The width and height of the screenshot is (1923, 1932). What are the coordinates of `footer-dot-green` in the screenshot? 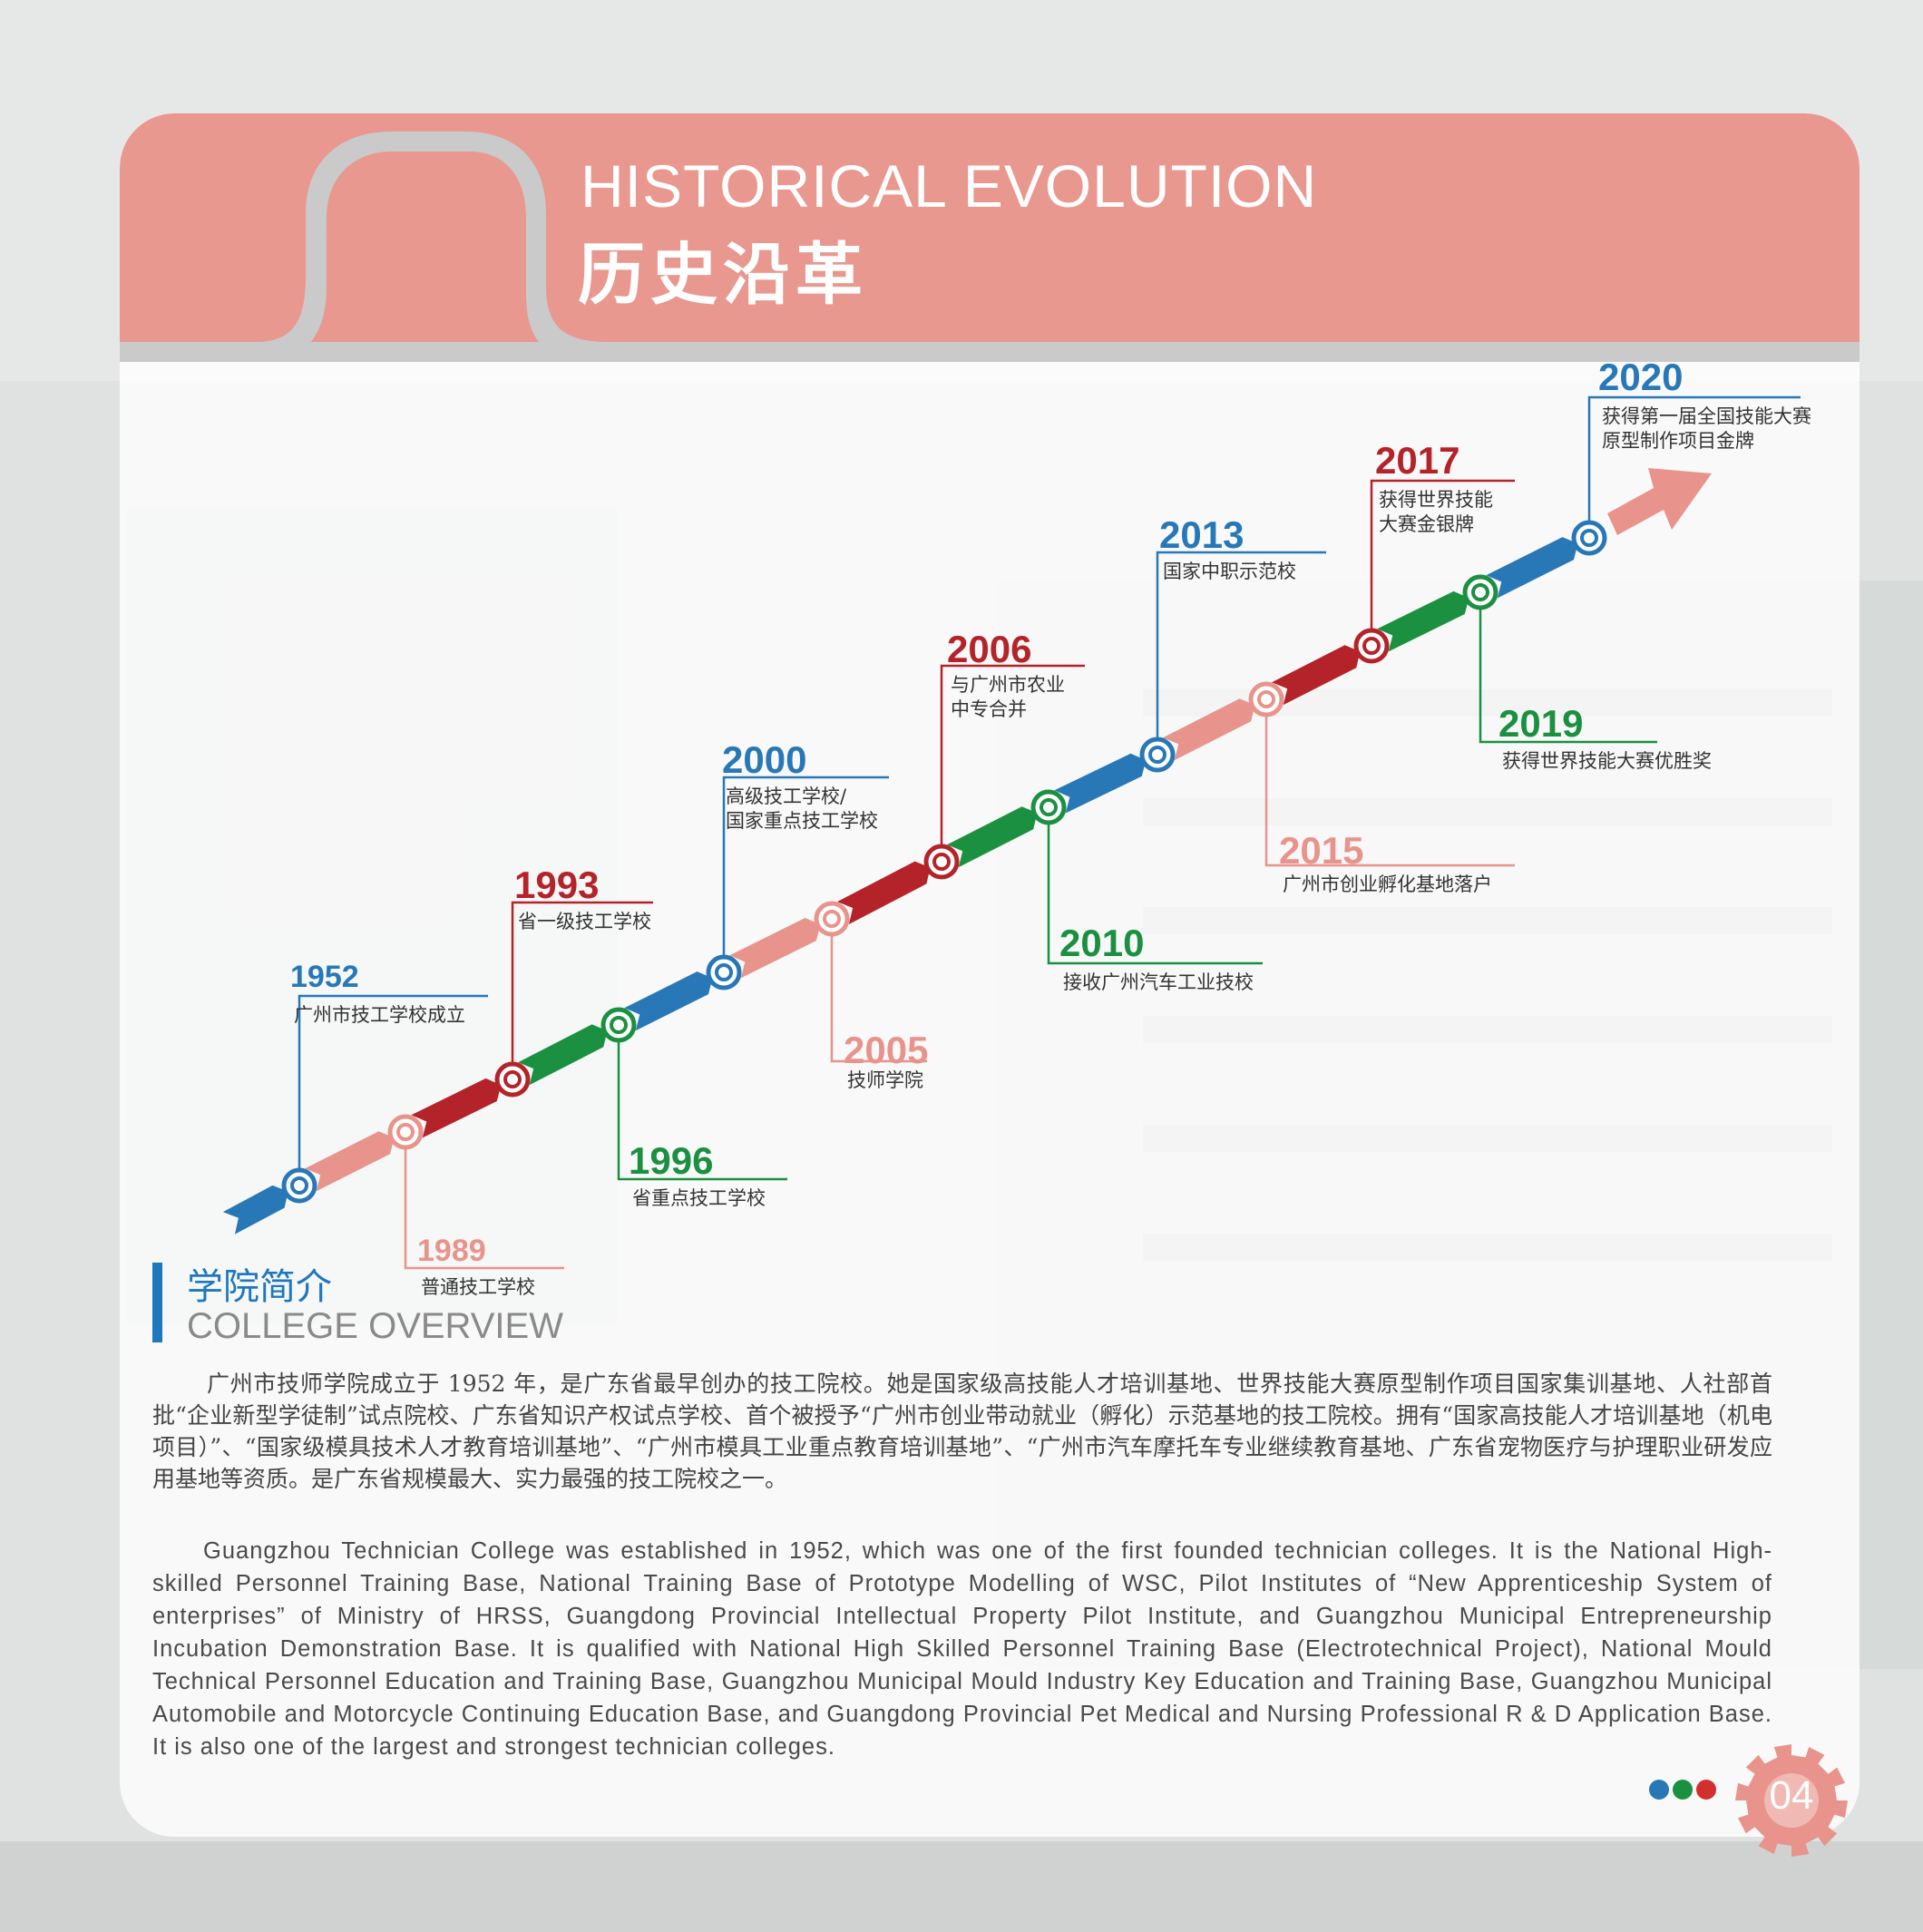 It's located at (1683, 1790).